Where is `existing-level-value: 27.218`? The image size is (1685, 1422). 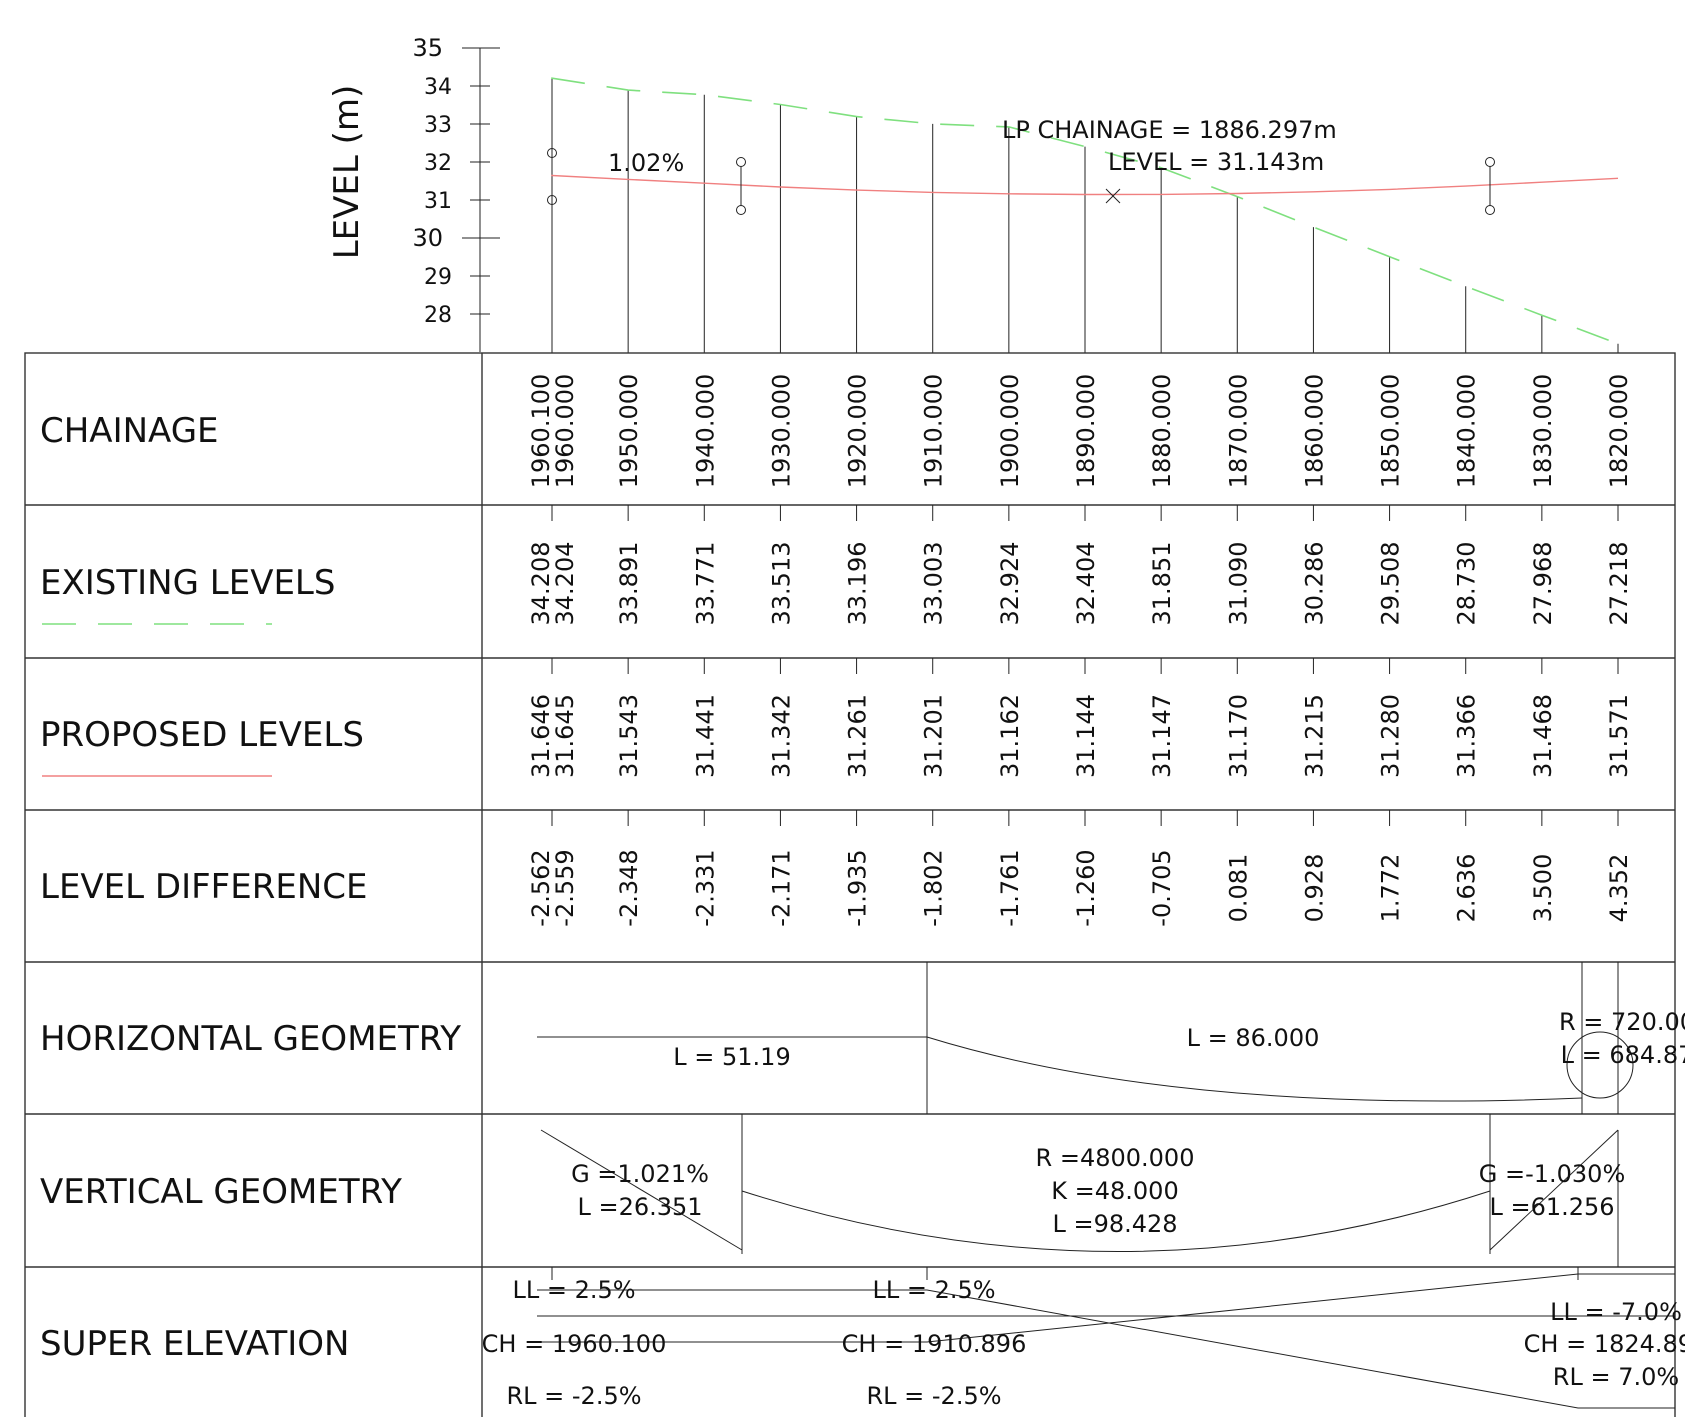 existing-level-value: 27.218 is located at coordinates (1619, 584).